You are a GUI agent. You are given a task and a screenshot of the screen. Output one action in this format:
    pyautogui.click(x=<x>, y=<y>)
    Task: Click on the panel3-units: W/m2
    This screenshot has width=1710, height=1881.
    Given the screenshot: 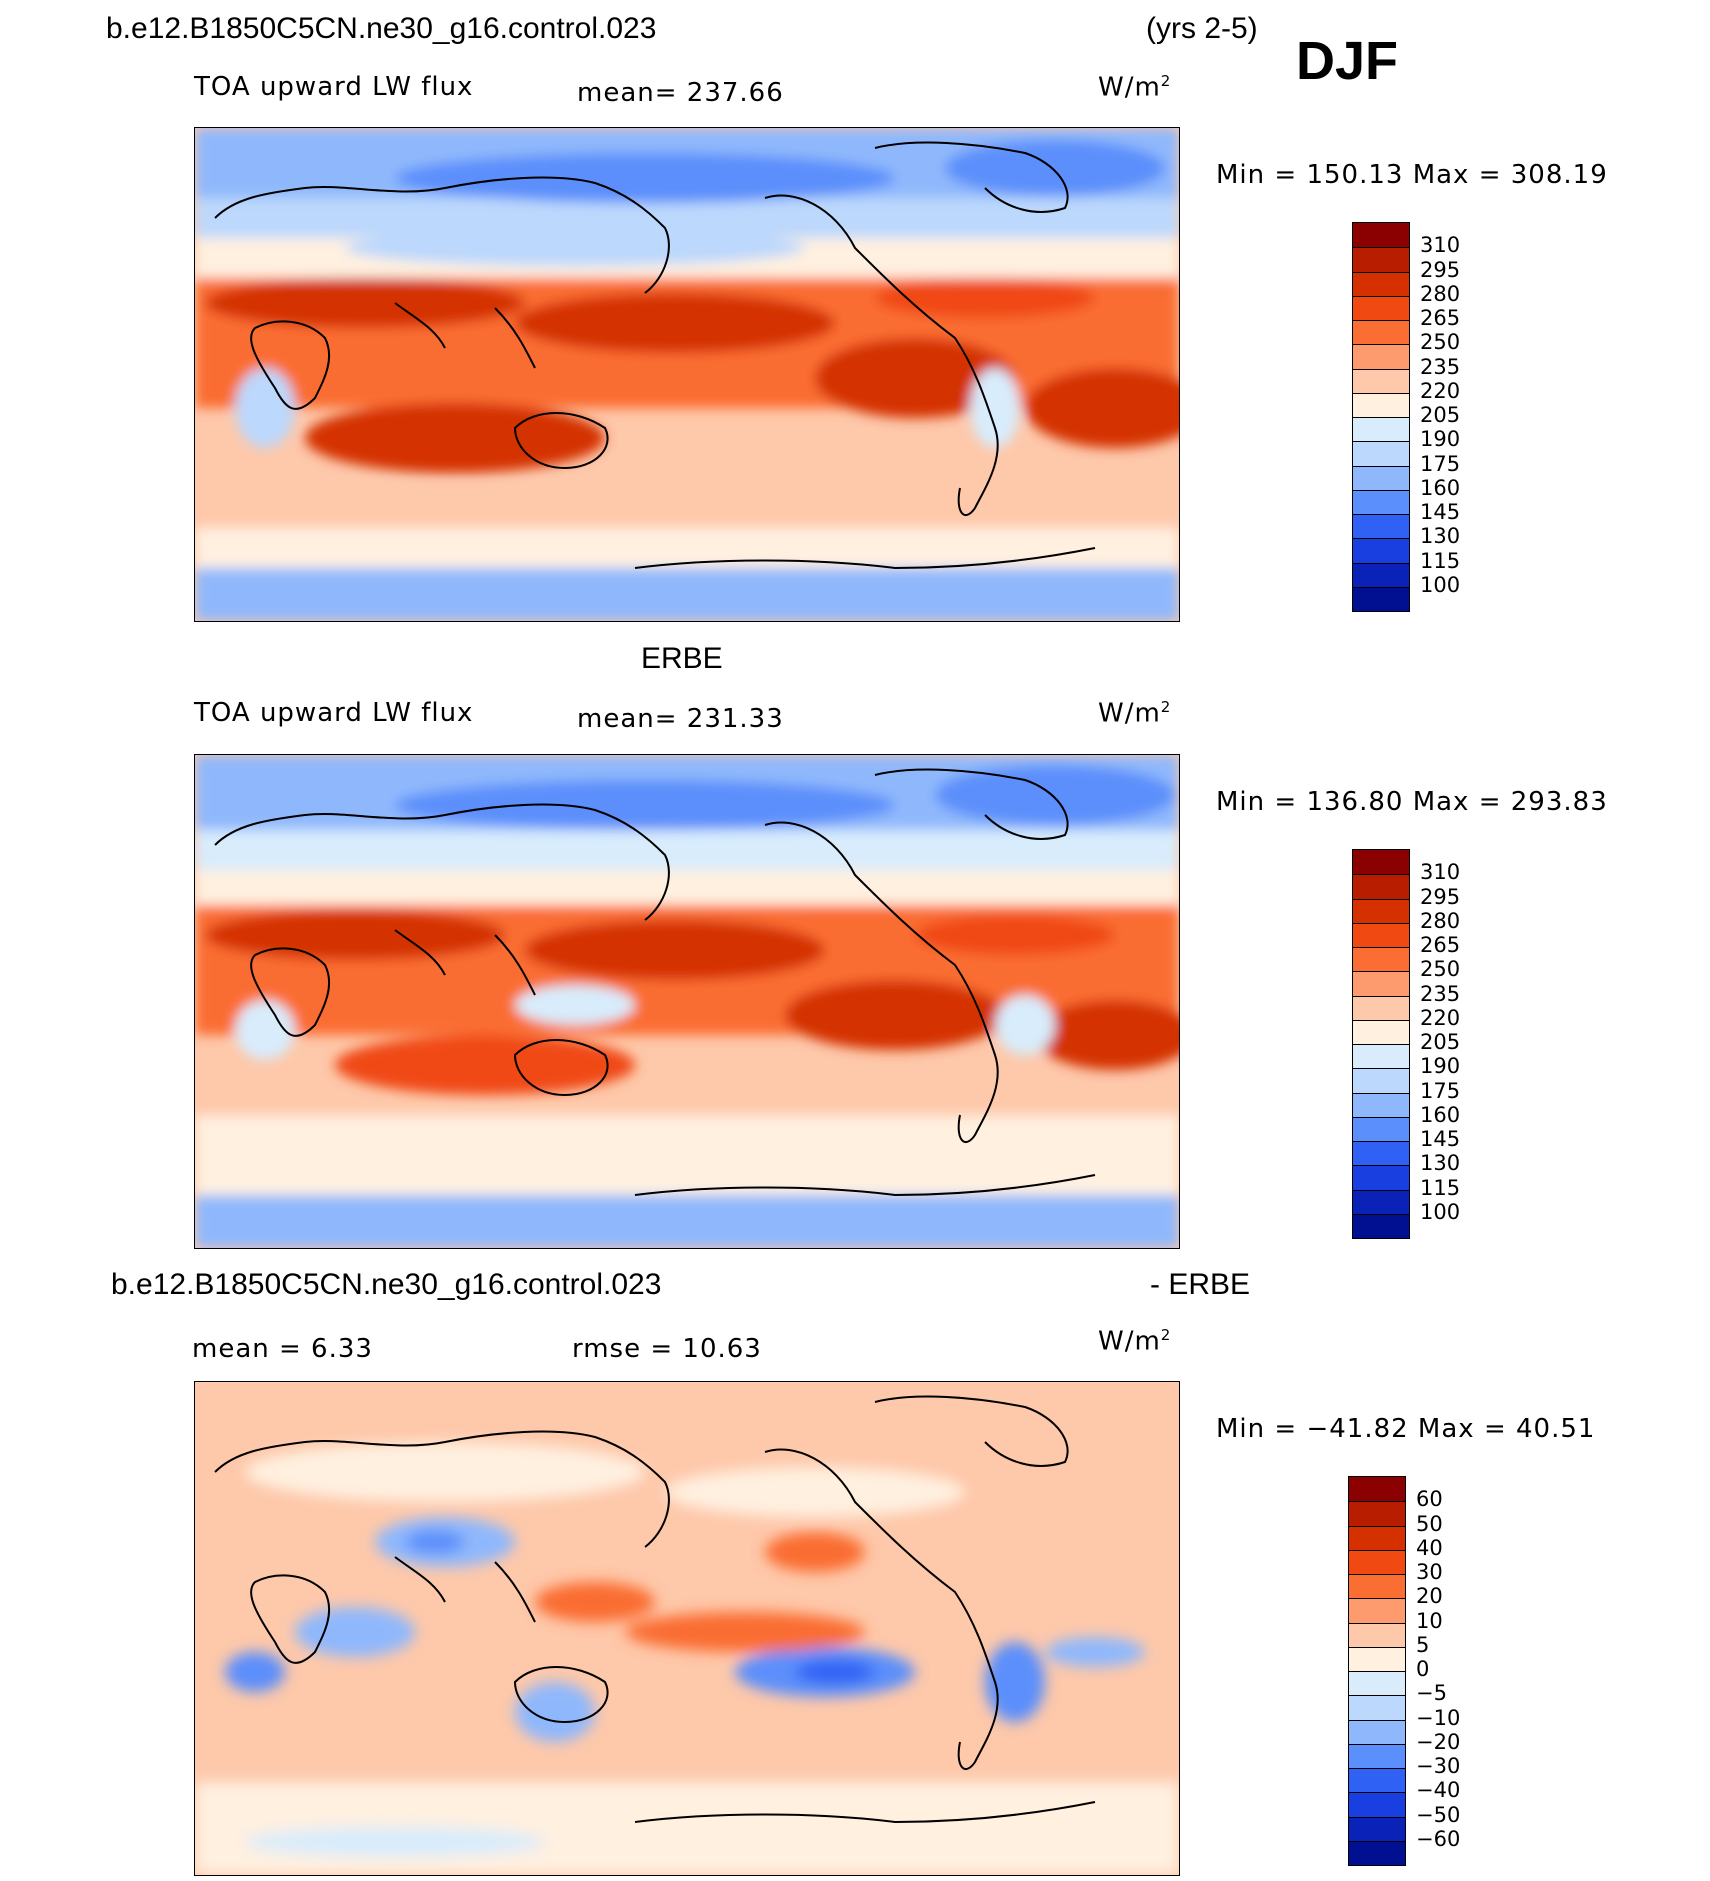 What is the action you would take?
    pyautogui.click(x=1135, y=1341)
    